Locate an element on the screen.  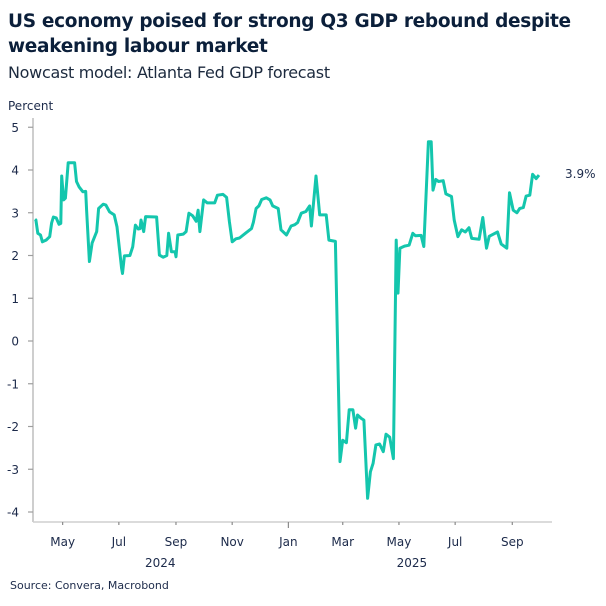
chart-subtitle: Nowcast model: Atlanta Fed GDP forecast is located at coordinates (169, 72).